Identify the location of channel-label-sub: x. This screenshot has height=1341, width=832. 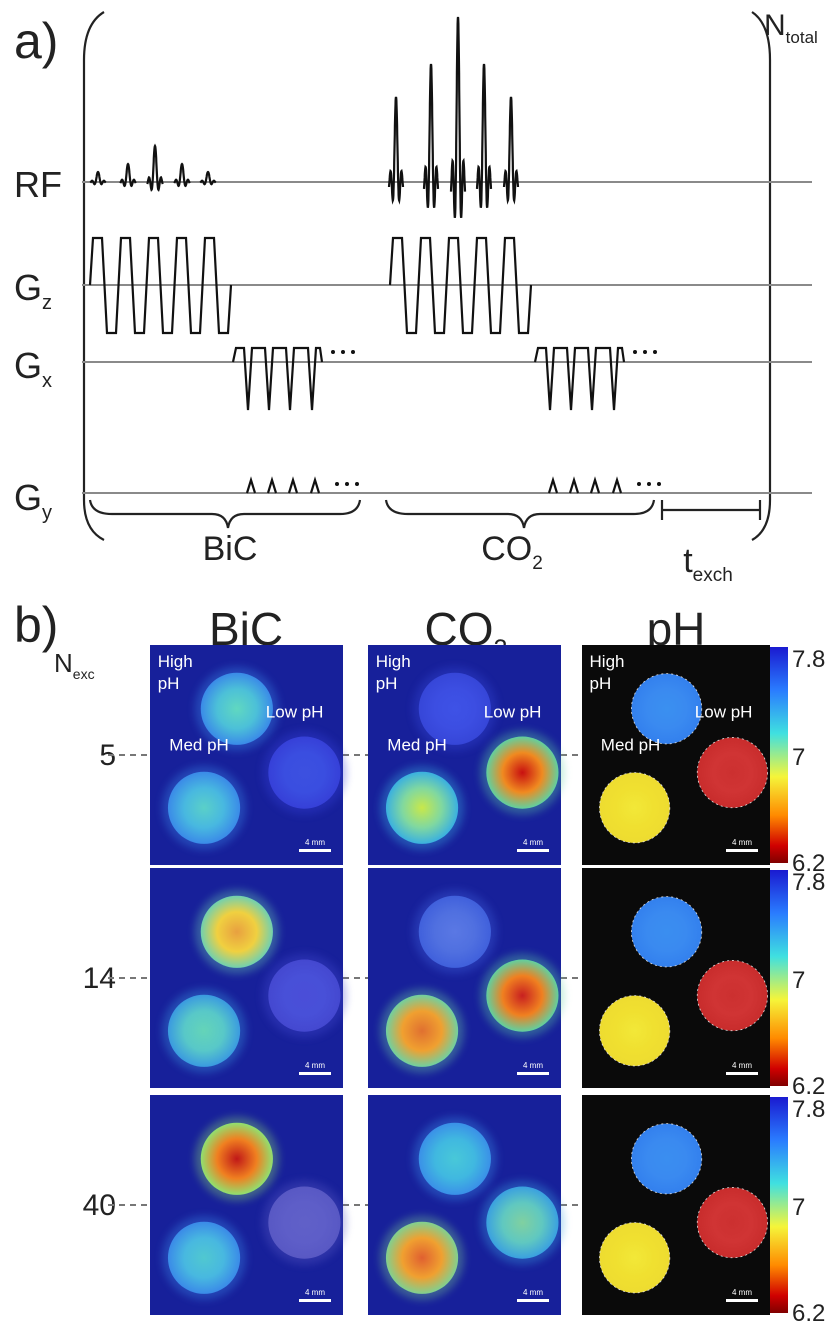
(47, 381).